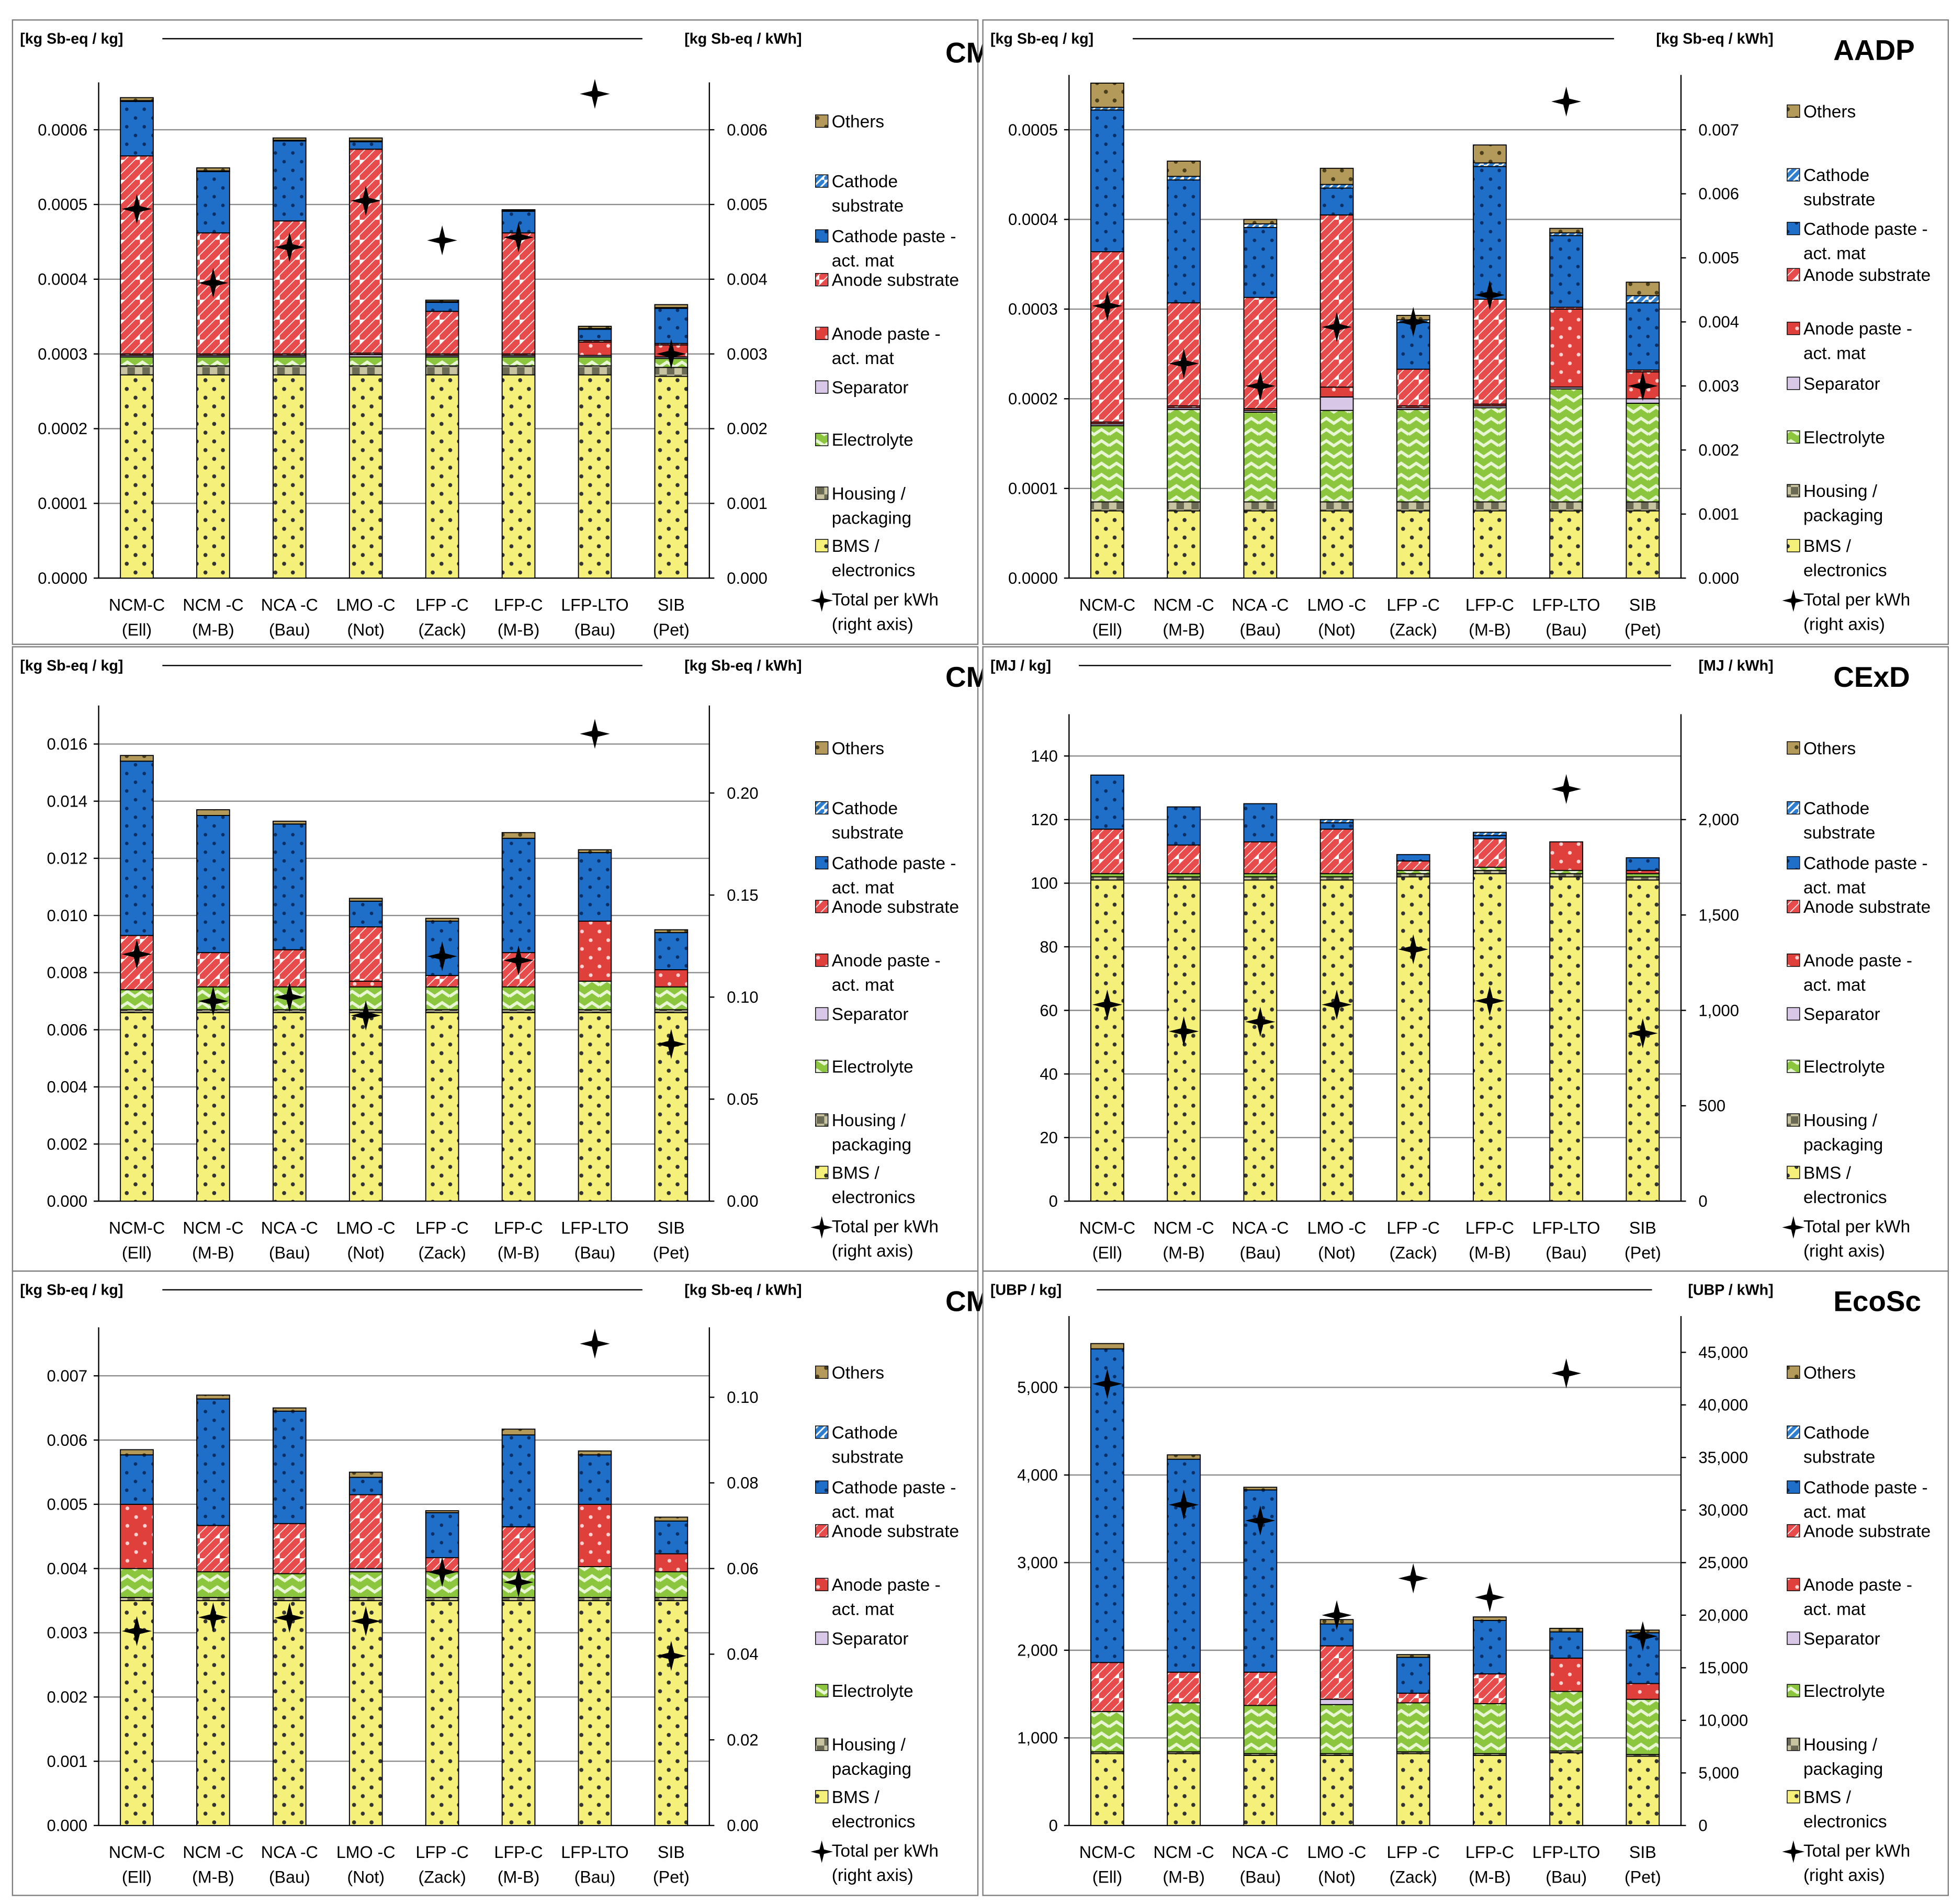 The image size is (1952, 1904). What do you see at coordinates (895, 280) in the screenshot?
I see `legend-label-anode-substrate: Anode substrate` at bounding box center [895, 280].